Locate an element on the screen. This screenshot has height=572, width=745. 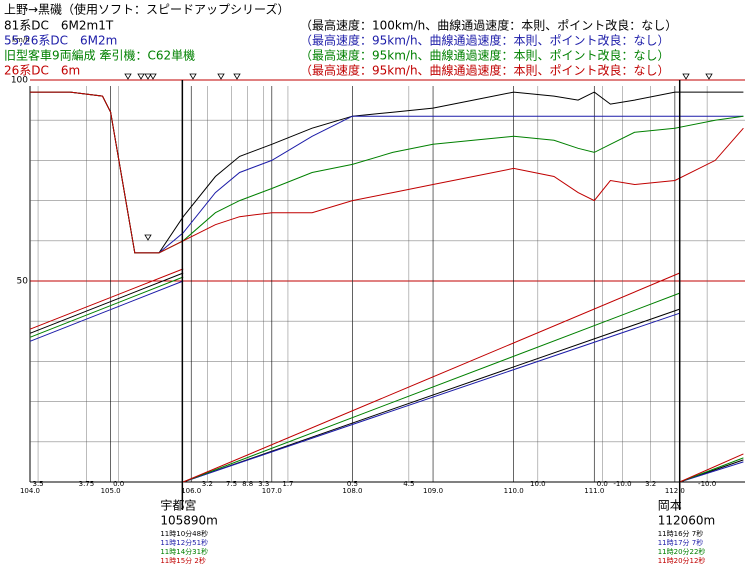
gradient-label: 0.5 is located at coordinates (352, 484).